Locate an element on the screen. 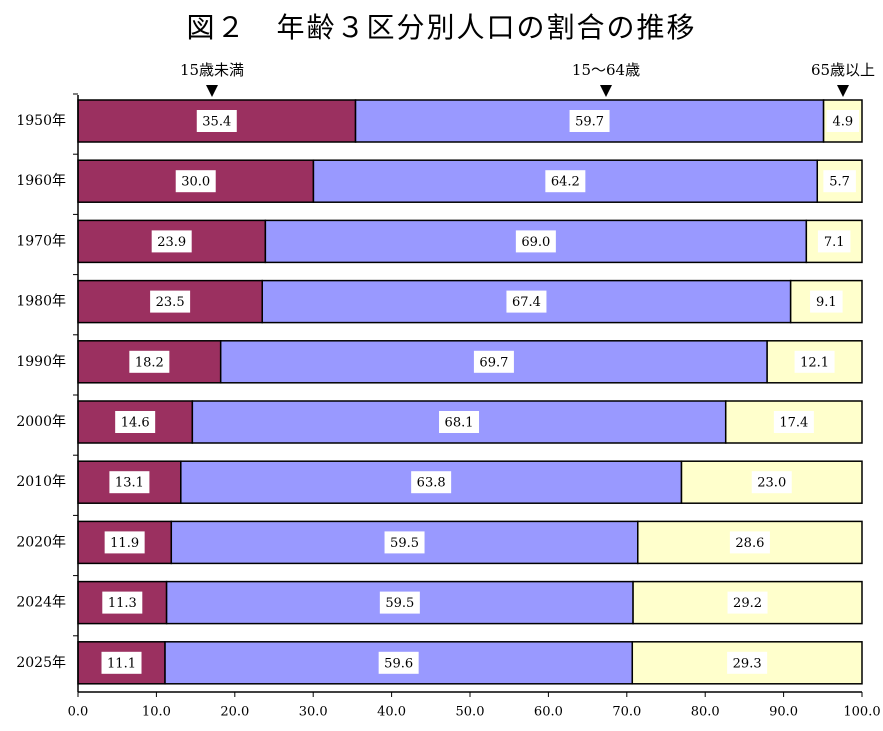 This screenshot has height=731, width=883. data-label: 14.6 is located at coordinates (135, 423).